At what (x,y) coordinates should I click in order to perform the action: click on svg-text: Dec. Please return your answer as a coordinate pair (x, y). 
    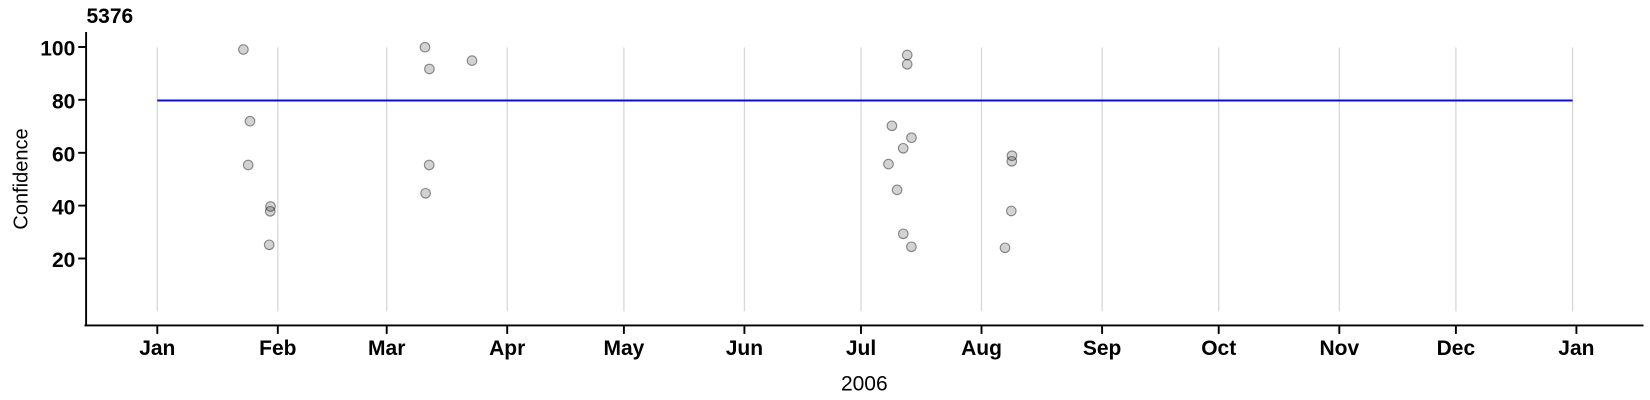
    Looking at the image, I should click on (1456, 348).